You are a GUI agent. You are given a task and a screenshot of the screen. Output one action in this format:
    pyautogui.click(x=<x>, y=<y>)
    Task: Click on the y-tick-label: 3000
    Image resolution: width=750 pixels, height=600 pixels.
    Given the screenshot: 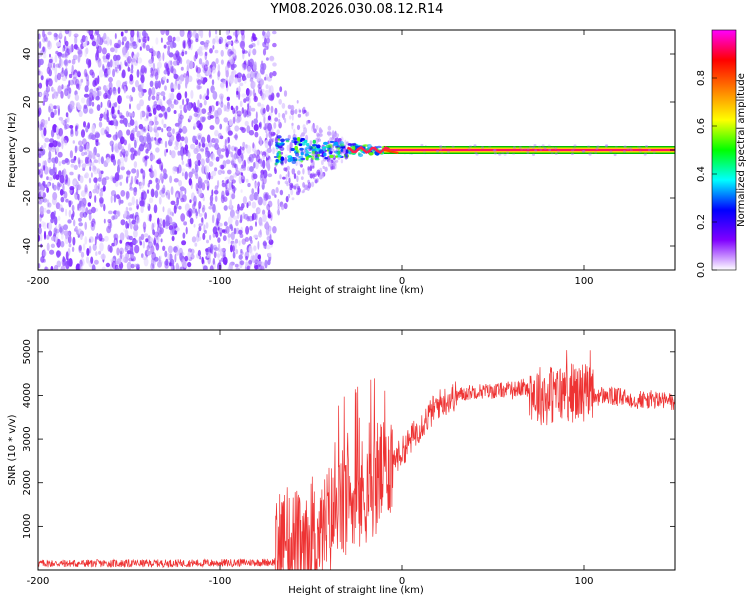 What is the action you would take?
    pyautogui.click(x=27, y=438)
    